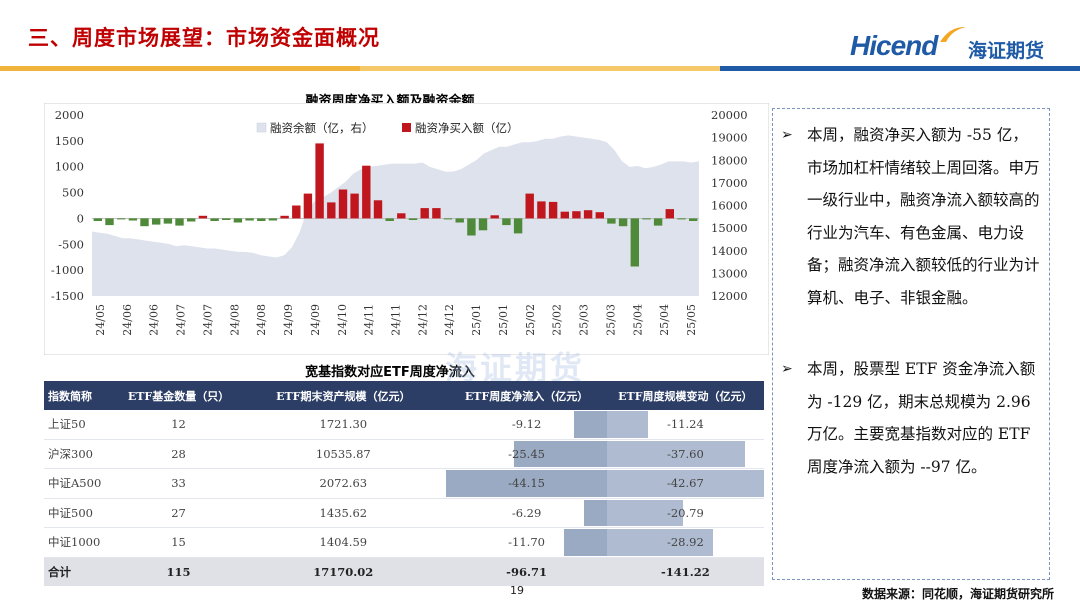 The height and width of the screenshot is (608, 1080). What do you see at coordinates (404, 571) in the screenshot?
I see `table-total-row: 合计 115 17170.02 -96.71 -141.22` at bounding box center [404, 571].